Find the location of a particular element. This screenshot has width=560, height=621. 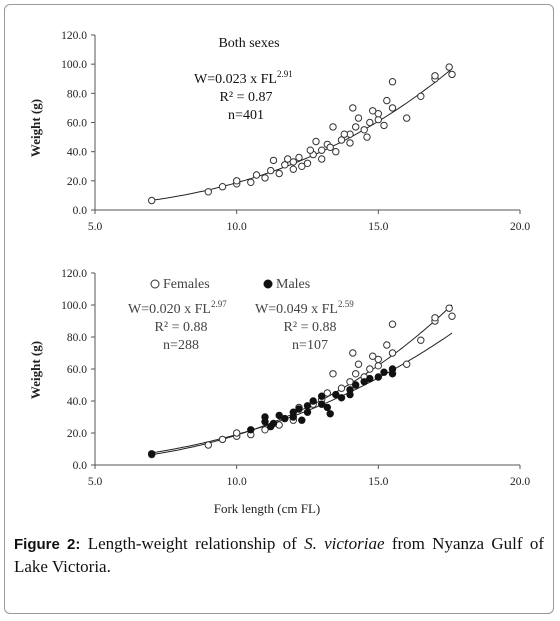

y-tick-label: 0.0 is located at coordinates (80, 211).